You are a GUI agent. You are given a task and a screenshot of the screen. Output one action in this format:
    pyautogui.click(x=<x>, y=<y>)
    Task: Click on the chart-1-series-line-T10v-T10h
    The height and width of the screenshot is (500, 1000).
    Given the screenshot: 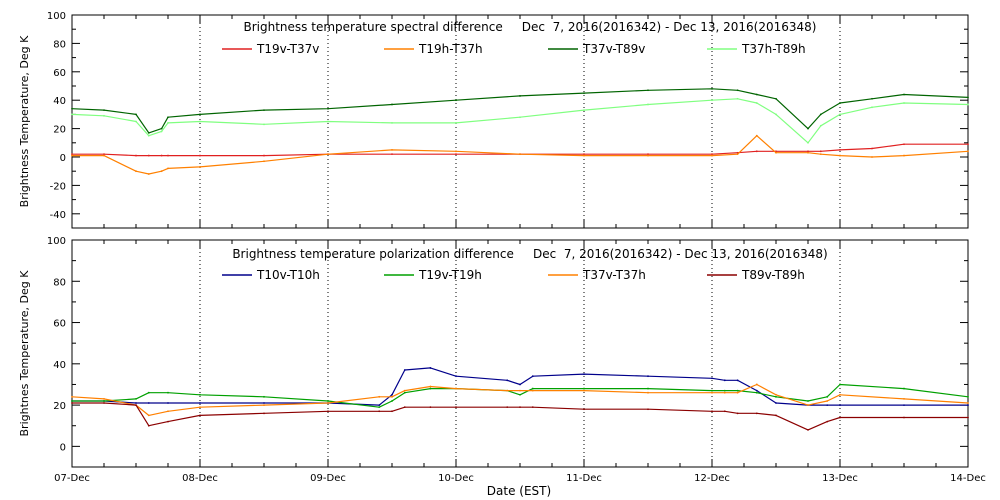 What is the action you would take?
    pyautogui.click(x=520, y=386)
    